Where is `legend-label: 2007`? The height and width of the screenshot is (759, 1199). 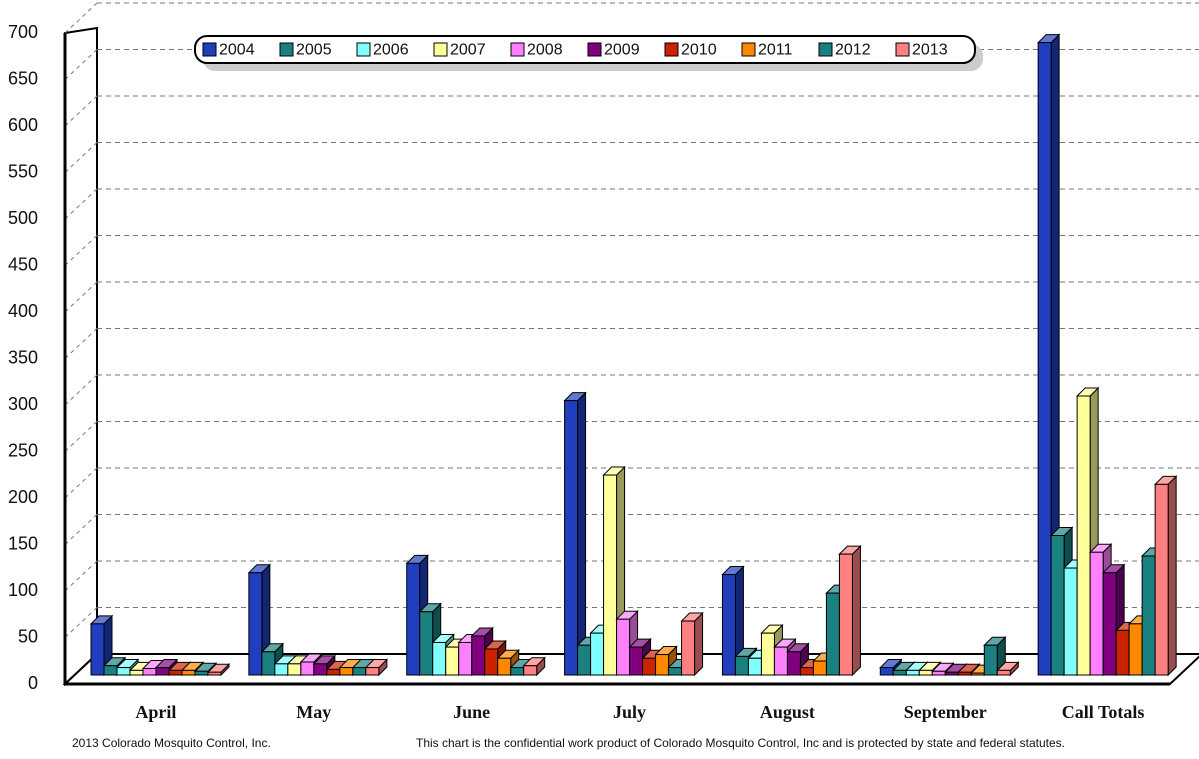 legend-label: 2007 is located at coordinates (468, 50).